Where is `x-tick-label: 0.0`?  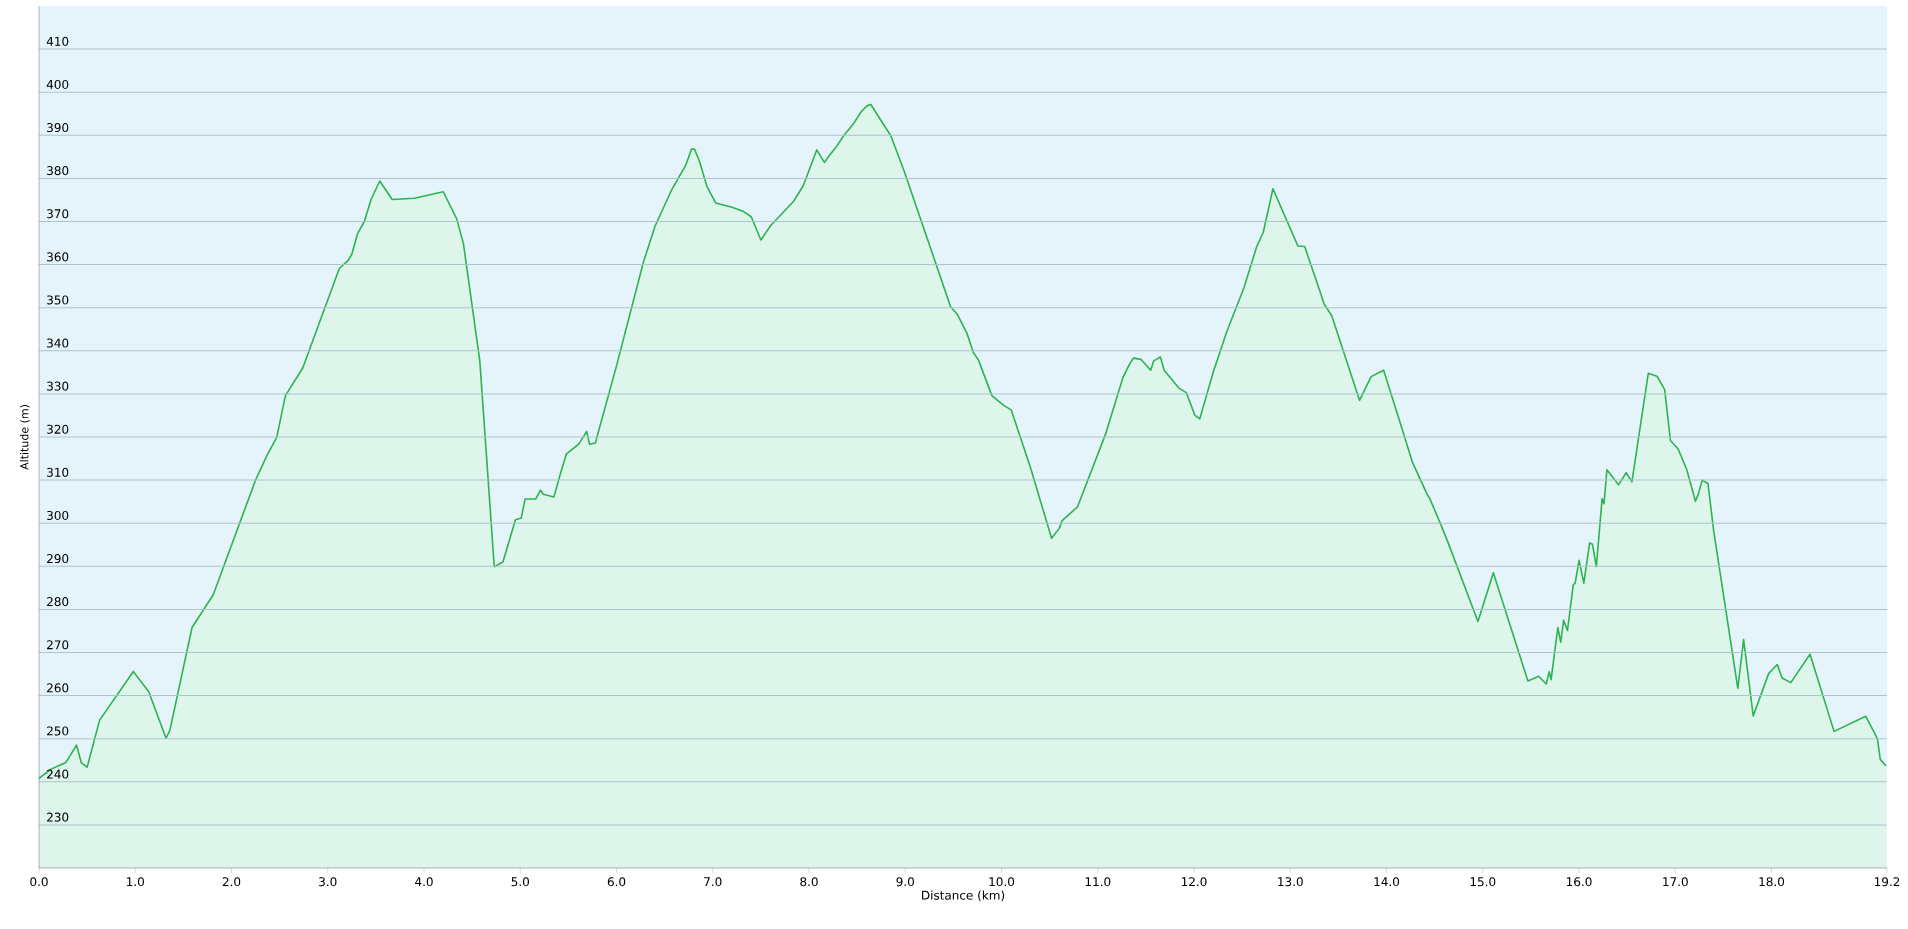 x-tick-label: 0.0 is located at coordinates (39, 882).